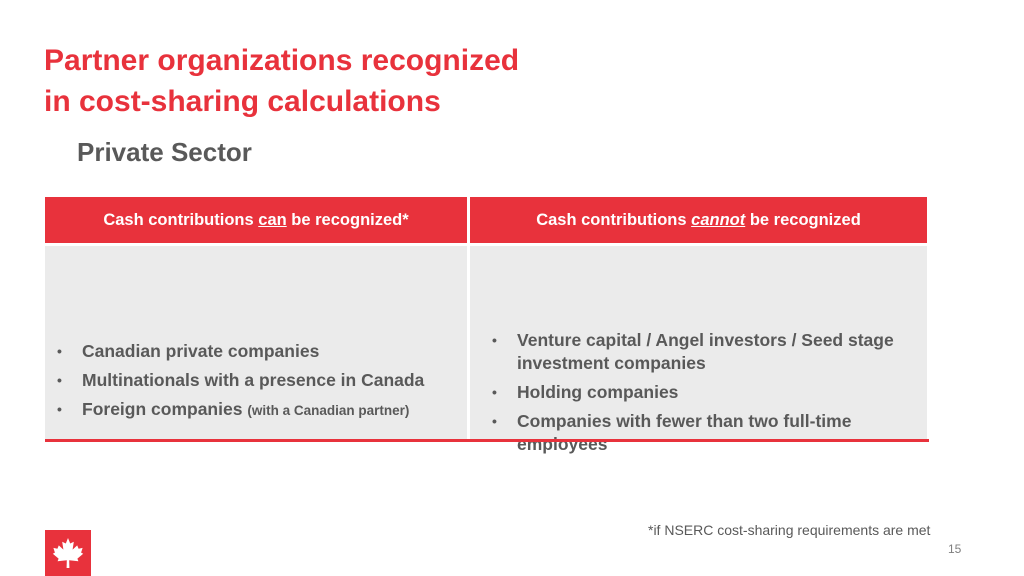 The height and width of the screenshot is (576, 1024). What do you see at coordinates (350, 219) in the screenshot?
I see `header-suffix: be recognized*` at bounding box center [350, 219].